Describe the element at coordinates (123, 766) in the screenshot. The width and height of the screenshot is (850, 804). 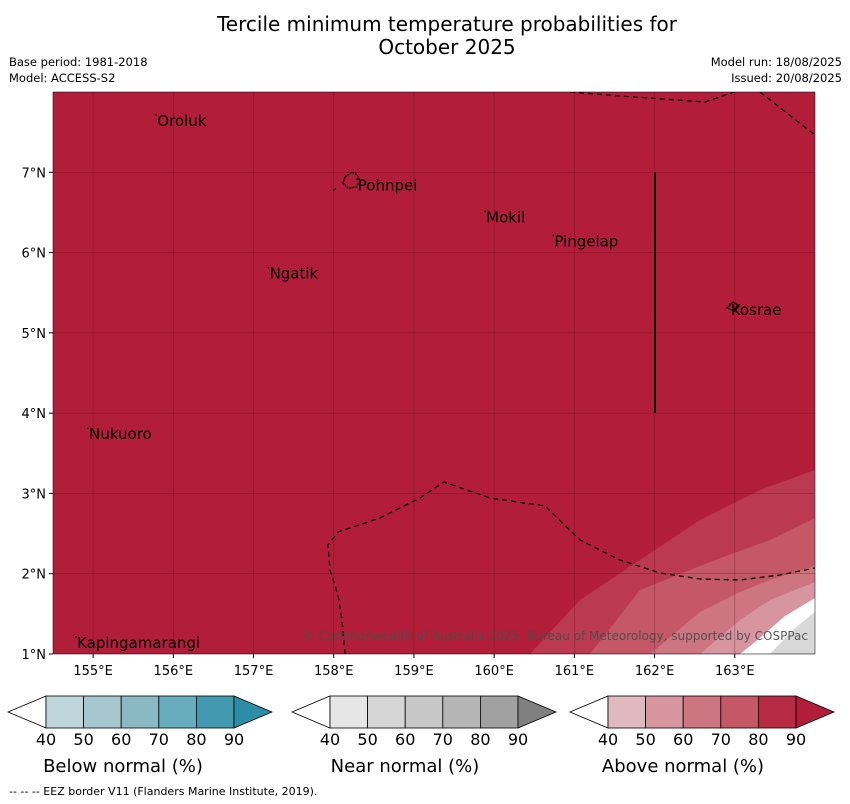
I see `legend-title: Below normal (%)` at that location.